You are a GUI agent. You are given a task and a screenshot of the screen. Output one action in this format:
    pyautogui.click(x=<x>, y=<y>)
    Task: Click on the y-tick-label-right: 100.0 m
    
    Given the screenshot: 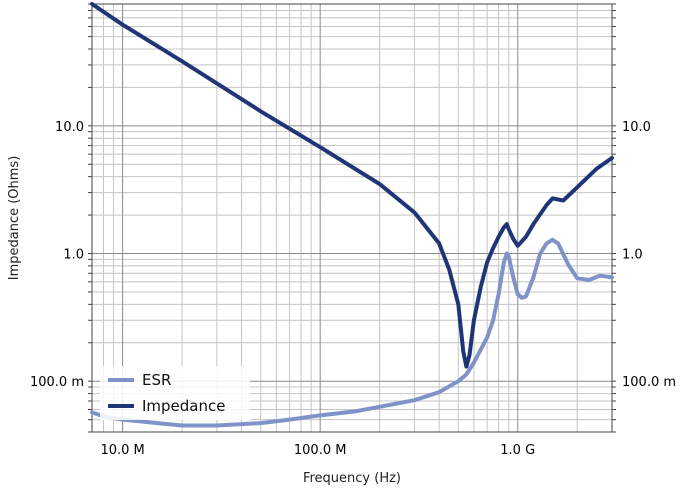 What is the action you would take?
    pyautogui.click(x=649, y=382)
    